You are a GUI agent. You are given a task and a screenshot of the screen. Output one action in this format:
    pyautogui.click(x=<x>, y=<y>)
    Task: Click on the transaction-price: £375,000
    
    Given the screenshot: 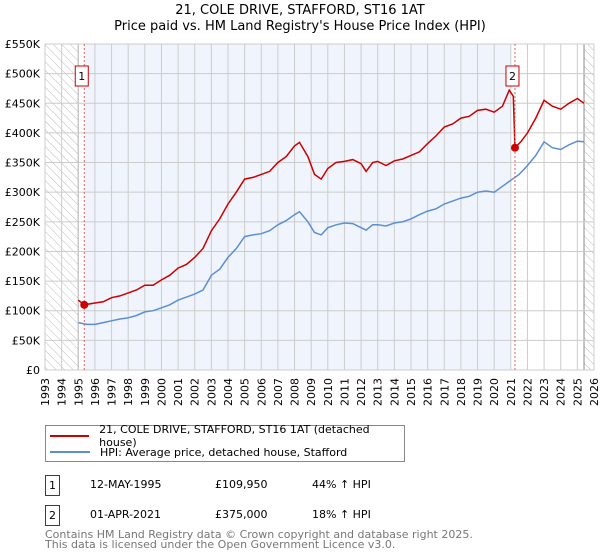 What is the action you would take?
    pyautogui.click(x=241, y=514)
    